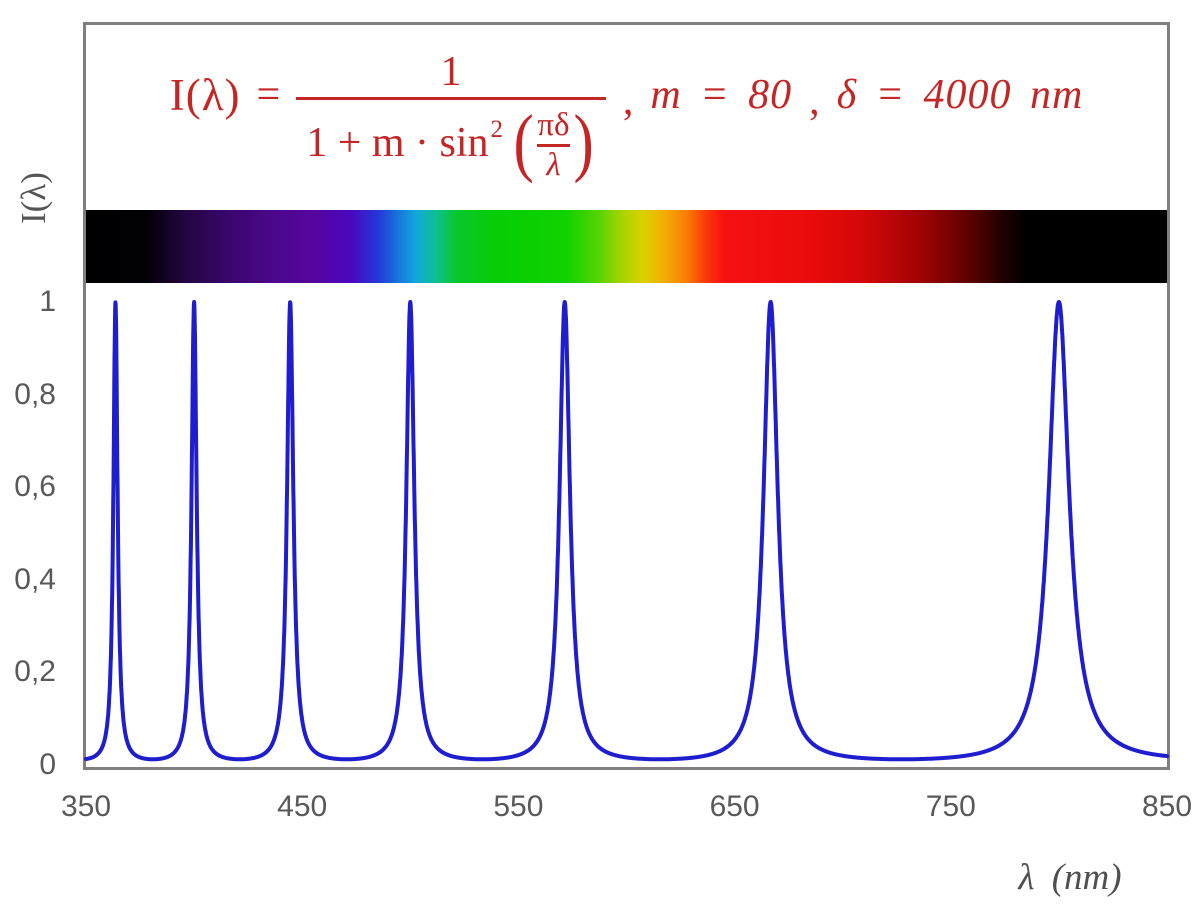 This screenshot has width=1200, height=924. What do you see at coordinates (47, 301) in the screenshot?
I see `y-tick-label: 1` at bounding box center [47, 301].